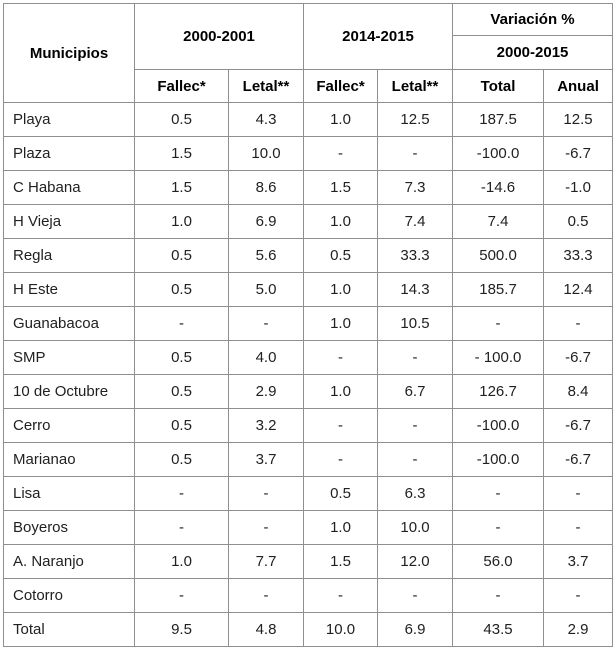 The width and height of the screenshot is (615, 650). What do you see at coordinates (498, 357) in the screenshot?
I see `cell-value: - 100.0` at bounding box center [498, 357].